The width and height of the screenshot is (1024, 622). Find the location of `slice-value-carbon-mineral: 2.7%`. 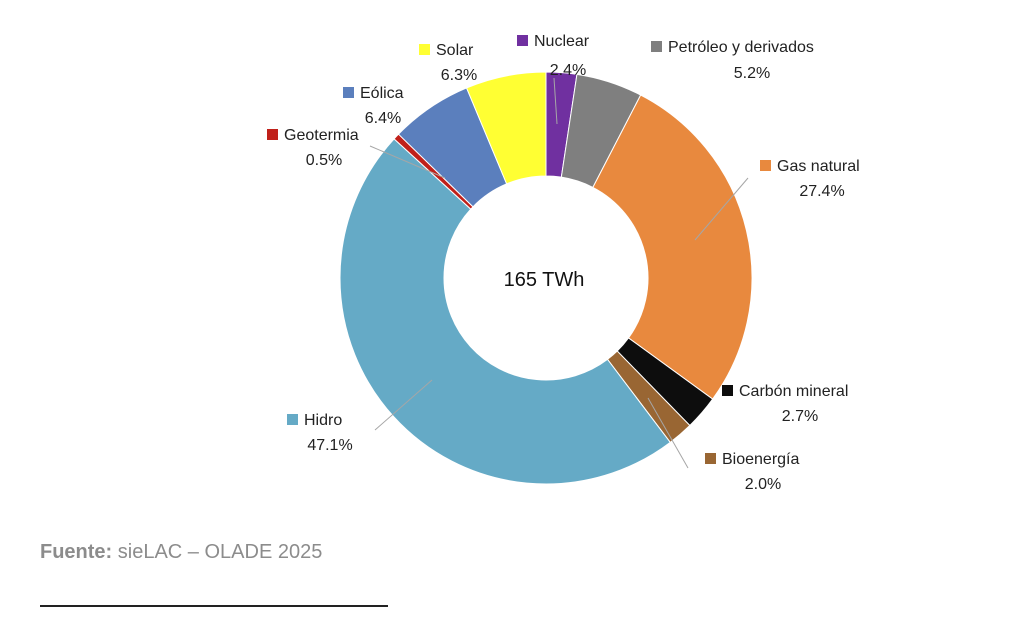

slice-value-carbon-mineral: 2.7% is located at coordinates (800, 416).